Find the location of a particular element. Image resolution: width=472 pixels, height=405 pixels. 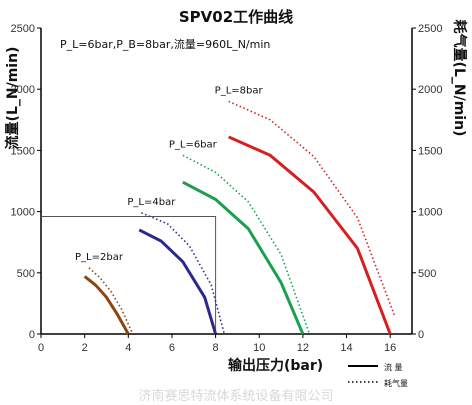

watermark-text: 济南赛思特流体系统设备有限公司 is located at coordinates (235, 396).